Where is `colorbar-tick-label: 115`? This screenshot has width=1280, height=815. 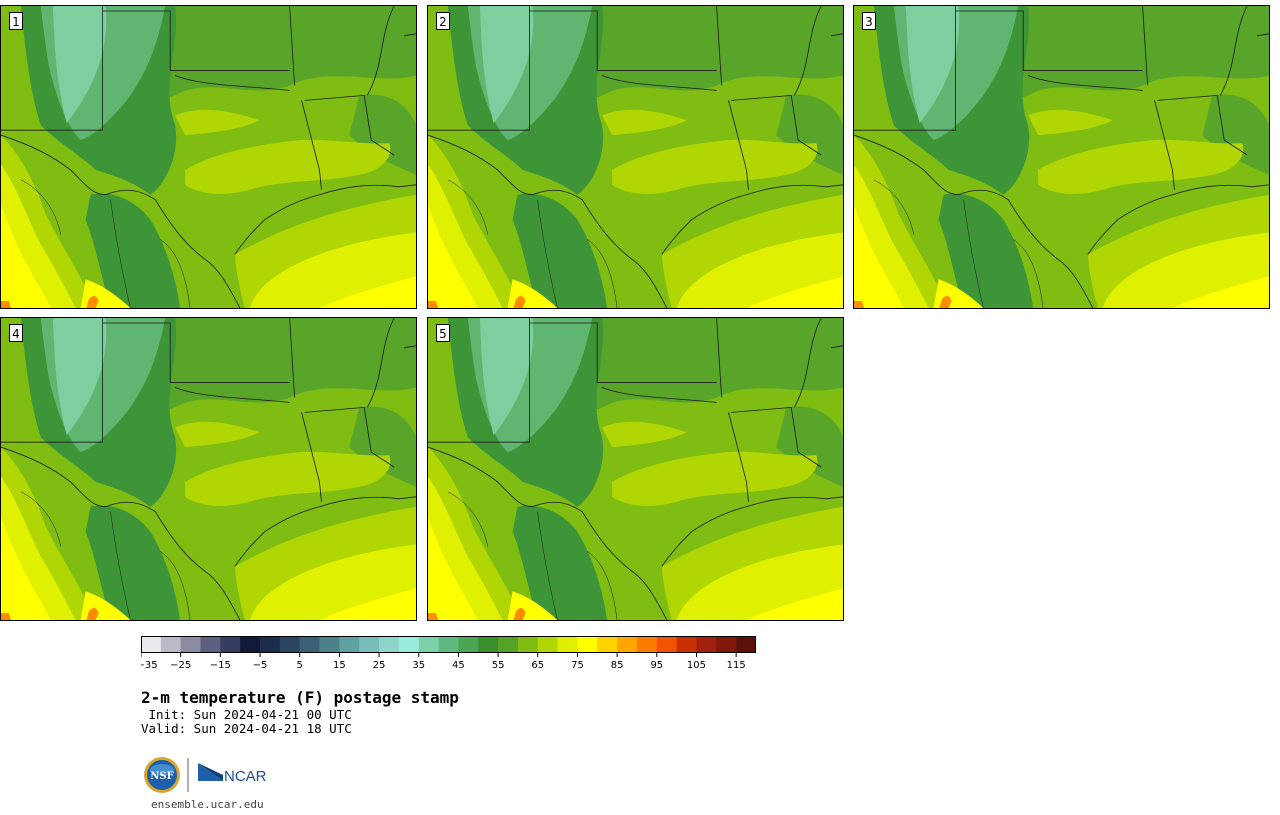
colorbar-tick-label: 115 is located at coordinates (736, 665).